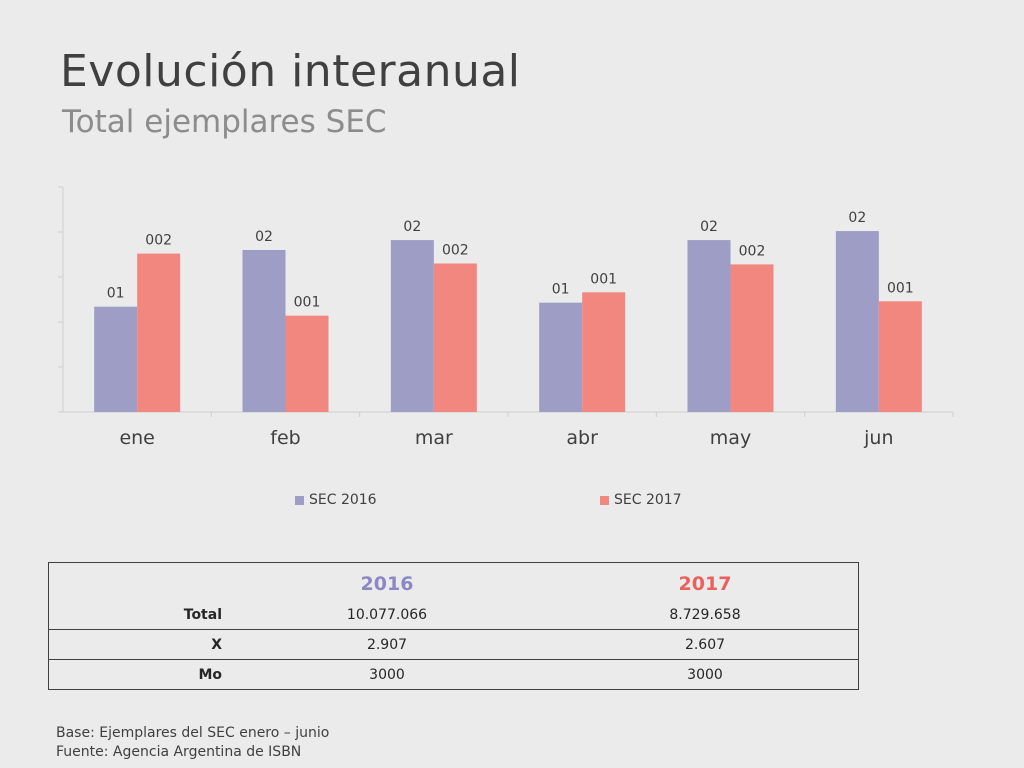  I want to click on legend-swatch-sec-2016, so click(299, 500).